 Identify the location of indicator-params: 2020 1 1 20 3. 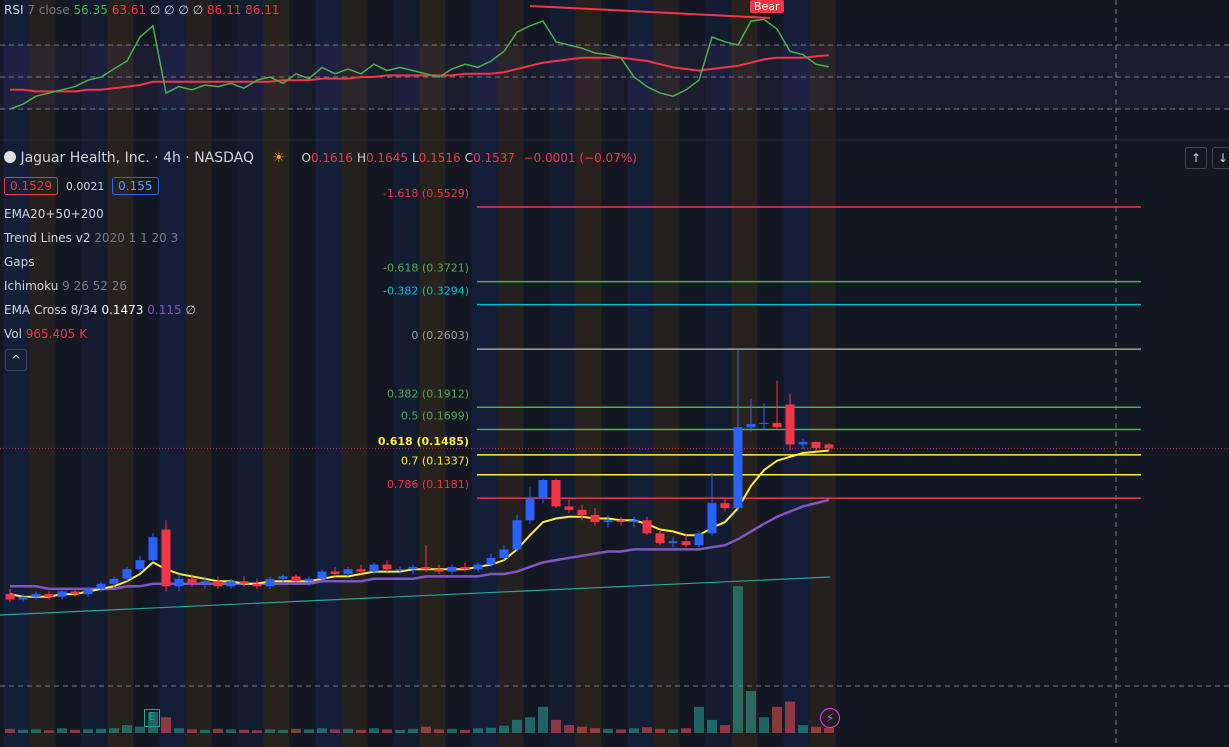
(136, 238).